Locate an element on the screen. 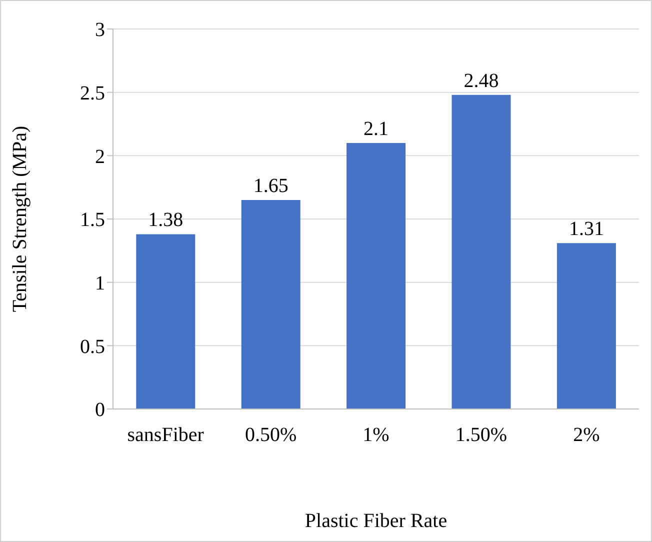 This screenshot has height=542, width=652. x-tick-label: sansFiber is located at coordinates (165, 435).